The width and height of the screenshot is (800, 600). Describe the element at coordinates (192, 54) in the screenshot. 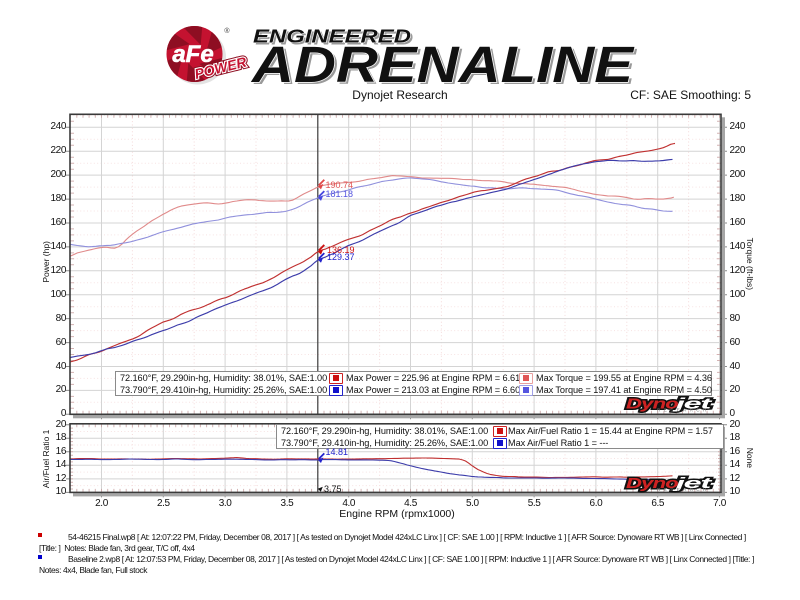

I see `svg-text: aFe` at that location.